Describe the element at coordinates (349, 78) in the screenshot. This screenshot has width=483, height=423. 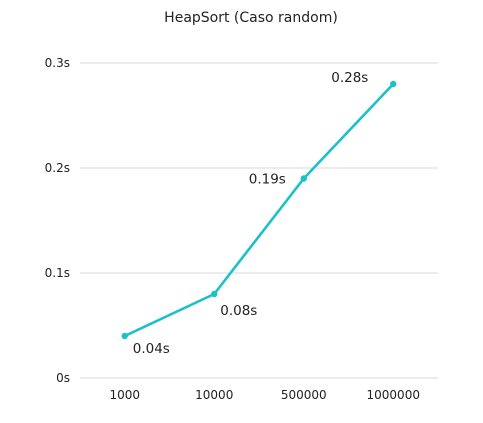
I see `data-label: 0.28s` at that location.